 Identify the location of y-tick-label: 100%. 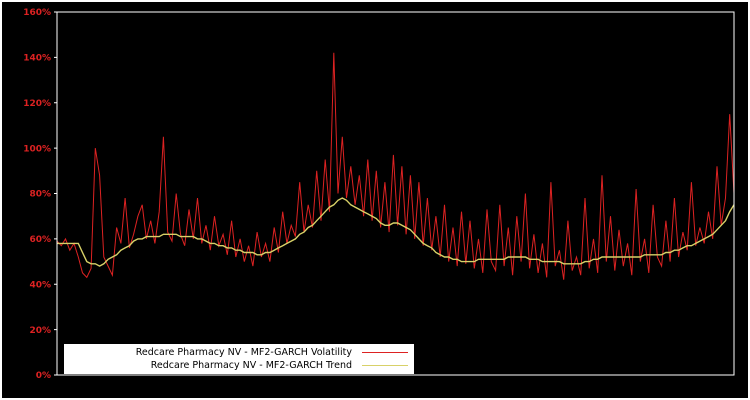
(37, 149).